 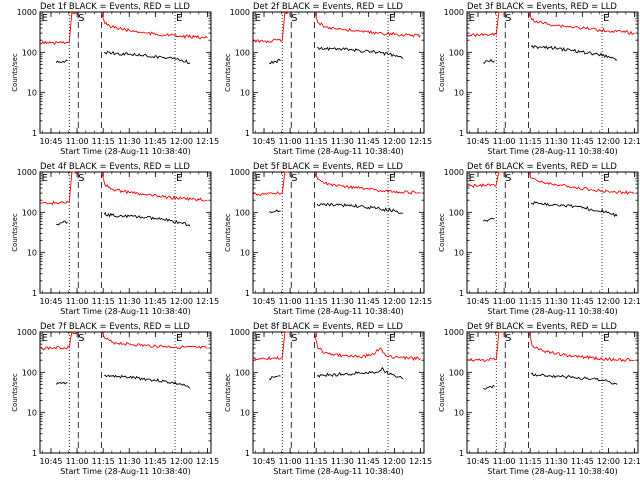 What do you see at coordinates (115, 327) in the screenshot?
I see `panel-title: Det 7f BLACK = Events, RED = LLD` at bounding box center [115, 327].